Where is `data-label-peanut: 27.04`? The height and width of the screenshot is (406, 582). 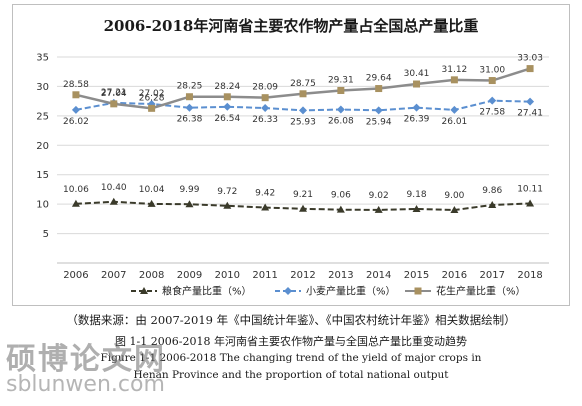 data-label-peanut: 27.04 is located at coordinates (114, 94).